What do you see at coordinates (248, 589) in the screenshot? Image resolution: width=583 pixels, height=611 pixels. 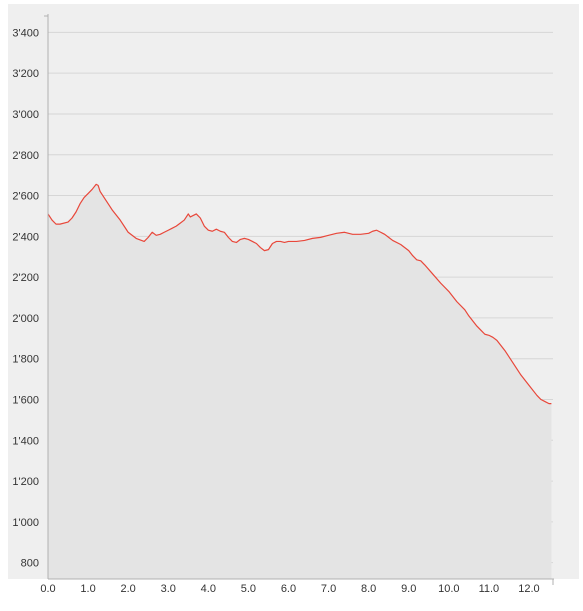 I see `x-tick-label: 5.0` at bounding box center [248, 589].